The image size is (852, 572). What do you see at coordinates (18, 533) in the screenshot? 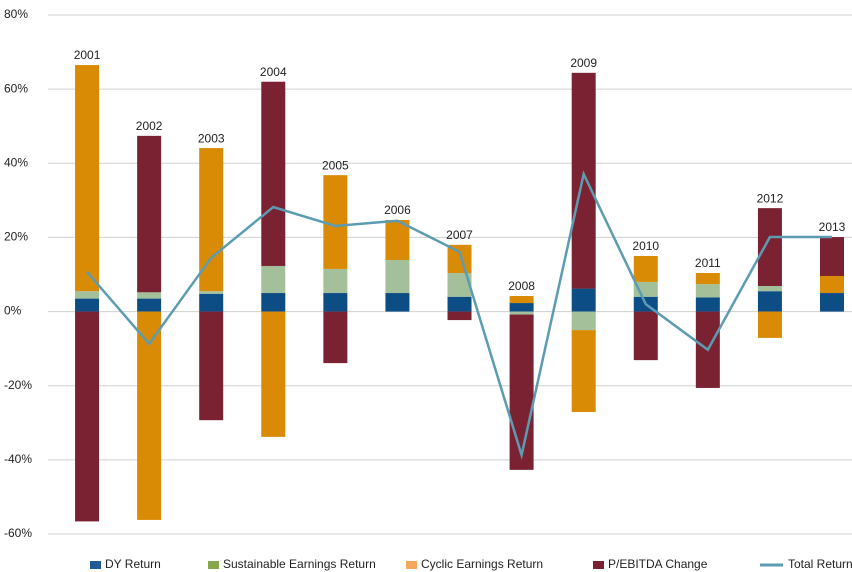
I see `y-tick-label: -60%` at bounding box center [18, 533].